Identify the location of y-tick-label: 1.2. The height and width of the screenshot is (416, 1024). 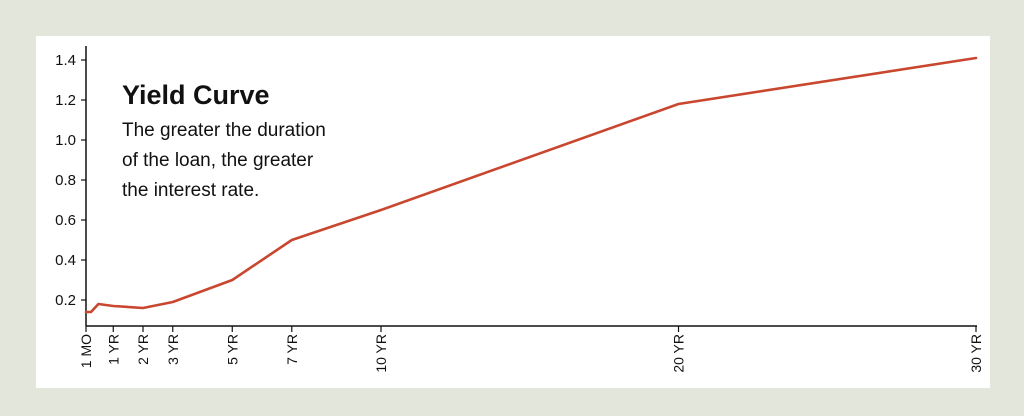
(65, 100).